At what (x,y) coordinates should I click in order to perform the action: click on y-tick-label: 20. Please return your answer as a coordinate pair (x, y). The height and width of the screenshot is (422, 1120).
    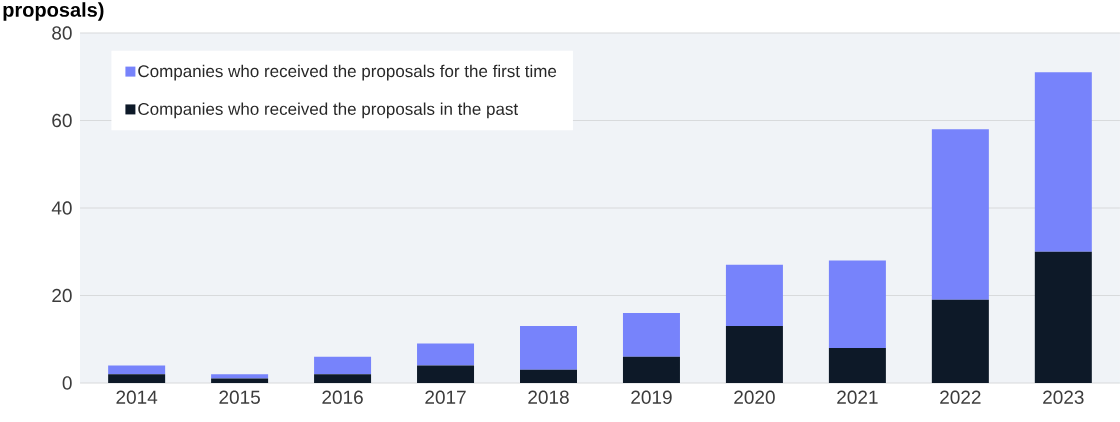
    Looking at the image, I should click on (62, 295).